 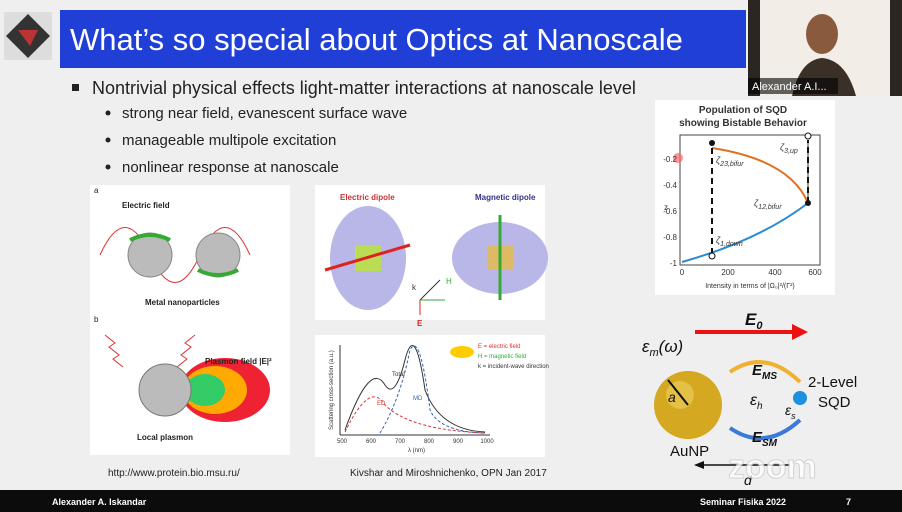 What do you see at coordinates (99, 502) in the screenshot?
I see `footer-presenter: Alexander A. Iskandar` at bounding box center [99, 502].